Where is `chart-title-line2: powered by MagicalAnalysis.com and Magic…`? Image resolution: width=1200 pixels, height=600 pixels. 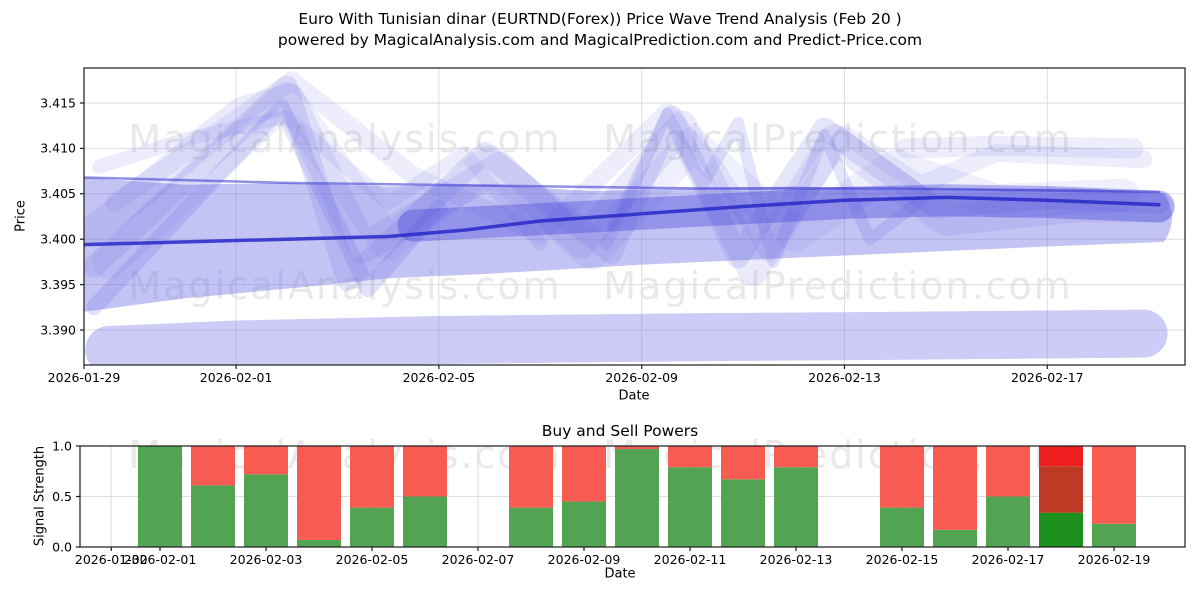 chart-title-line2: powered by MagicalAnalysis.com and Magic… is located at coordinates (600, 40).